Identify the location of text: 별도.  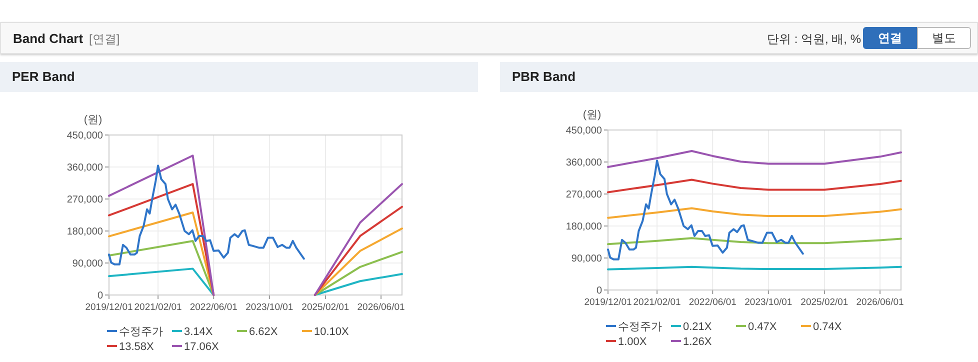
(944, 38).